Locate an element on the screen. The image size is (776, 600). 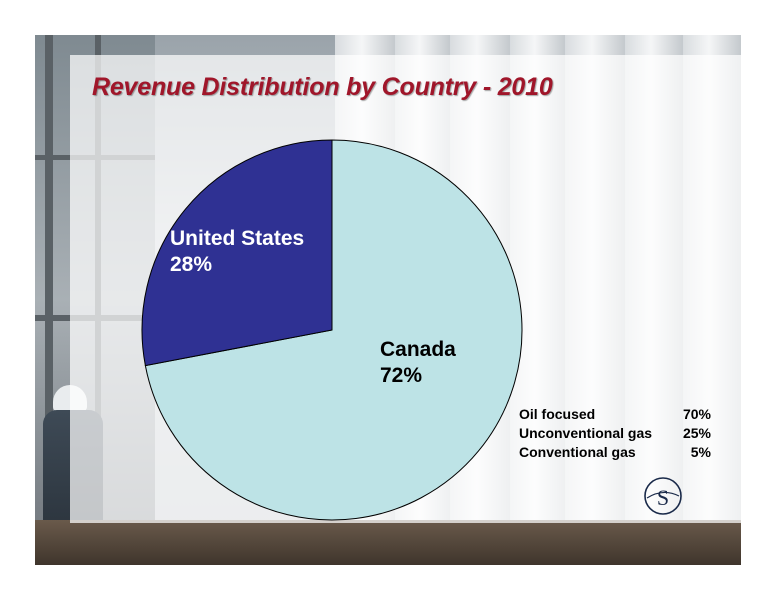
slice-name-canada: Canada is located at coordinates (418, 349).